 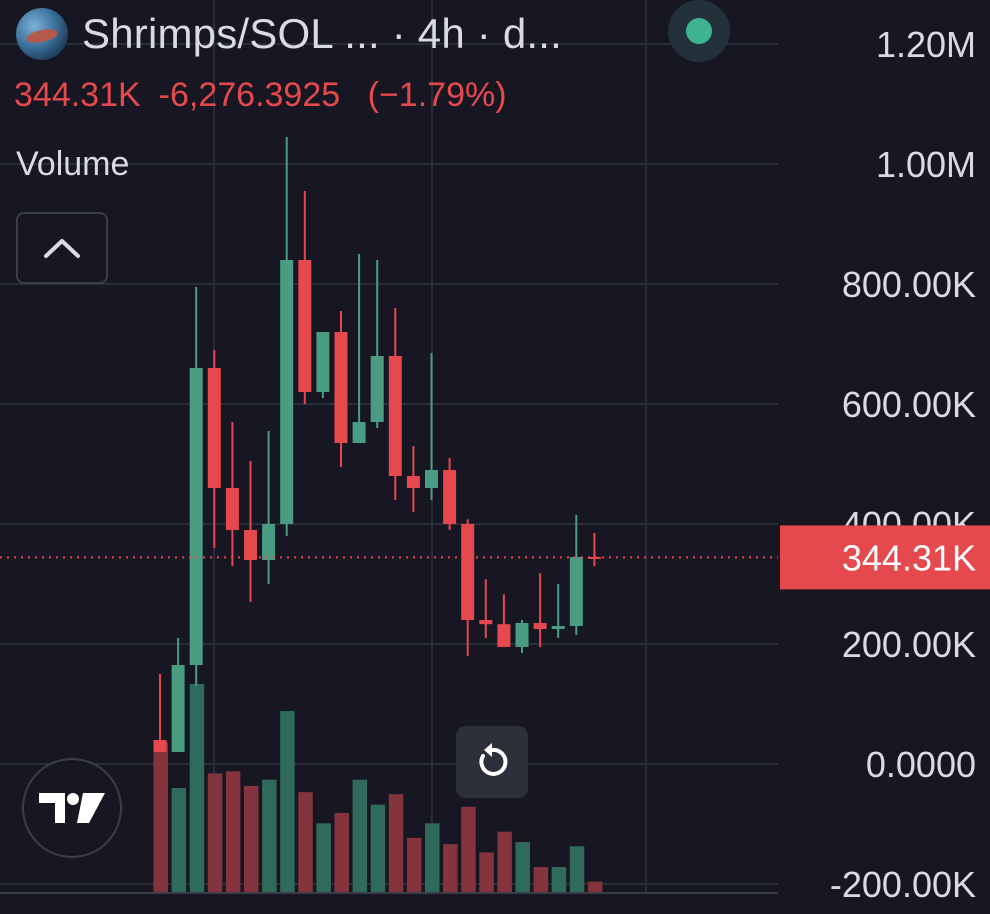 What do you see at coordinates (926, 164) in the screenshot?
I see `y-axis-tick-label: 1.00M` at bounding box center [926, 164].